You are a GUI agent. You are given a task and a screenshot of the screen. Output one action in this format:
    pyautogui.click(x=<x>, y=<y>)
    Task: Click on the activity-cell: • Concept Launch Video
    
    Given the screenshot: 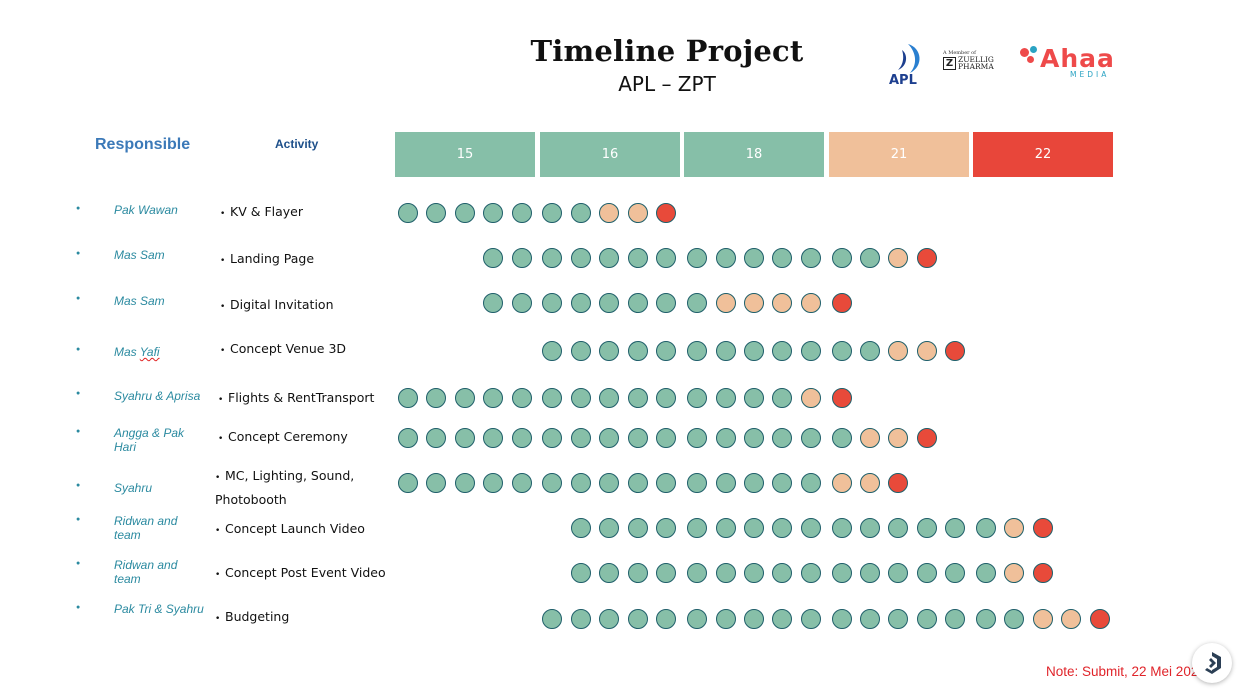 What is the action you would take?
    pyautogui.click(x=290, y=530)
    